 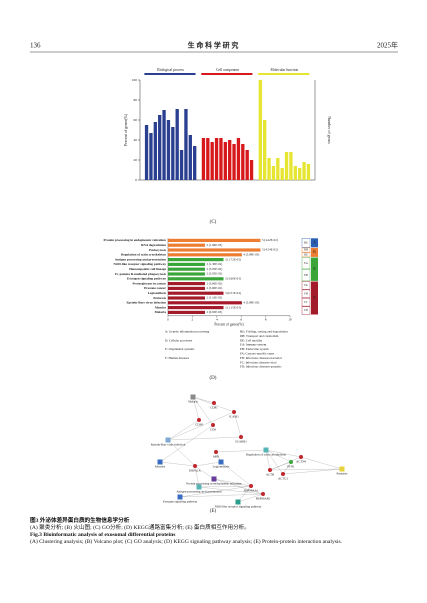 I want to click on node-label: ACTB, so click(x=270, y=475).